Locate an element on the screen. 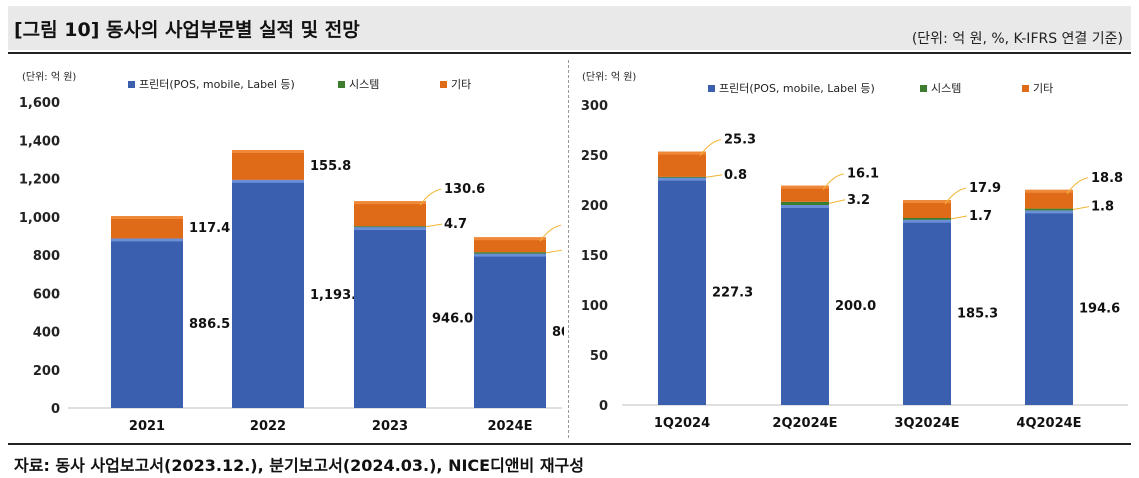 This screenshot has width=1139, height=478. annual-unit-label: (단위: 억 원) is located at coordinates (49, 76).